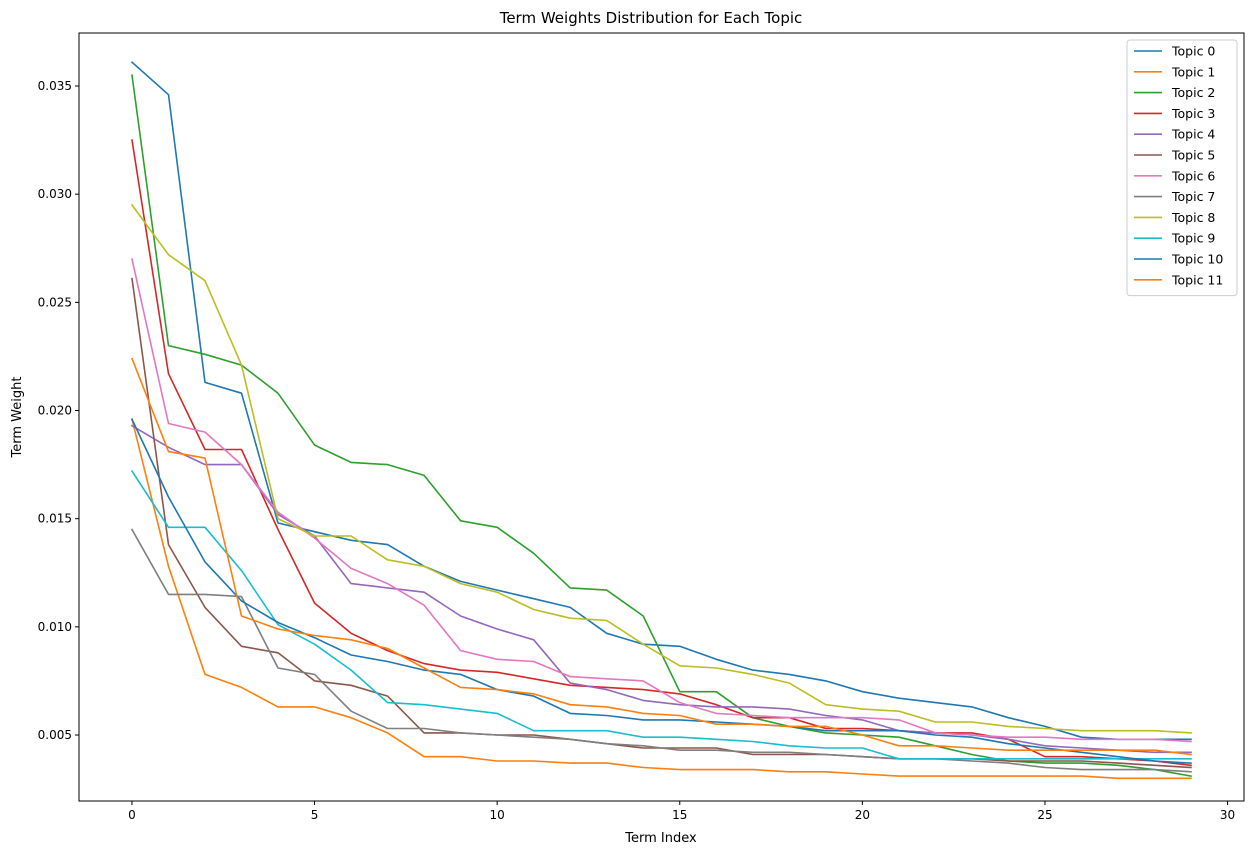 Image resolution: width=1251 pixels, height=855 pixels. What do you see at coordinates (132, 815) in the screenshot?
I see `x-tick-label: 0` at bounding box center [132, 815].